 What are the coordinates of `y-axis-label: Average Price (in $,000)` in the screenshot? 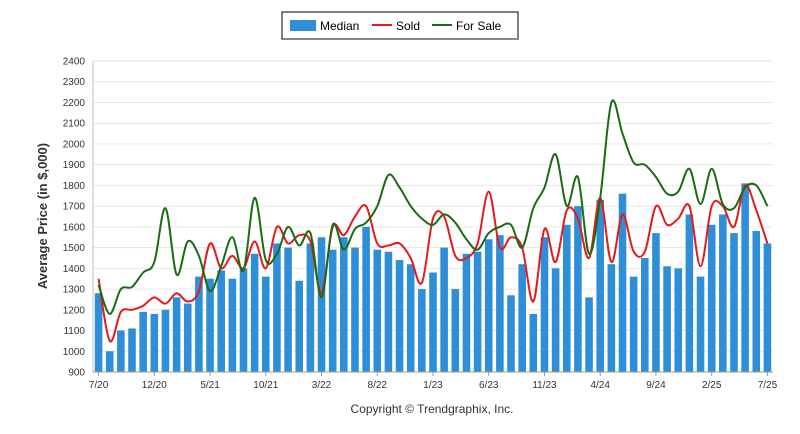 It's located at (42, 216).